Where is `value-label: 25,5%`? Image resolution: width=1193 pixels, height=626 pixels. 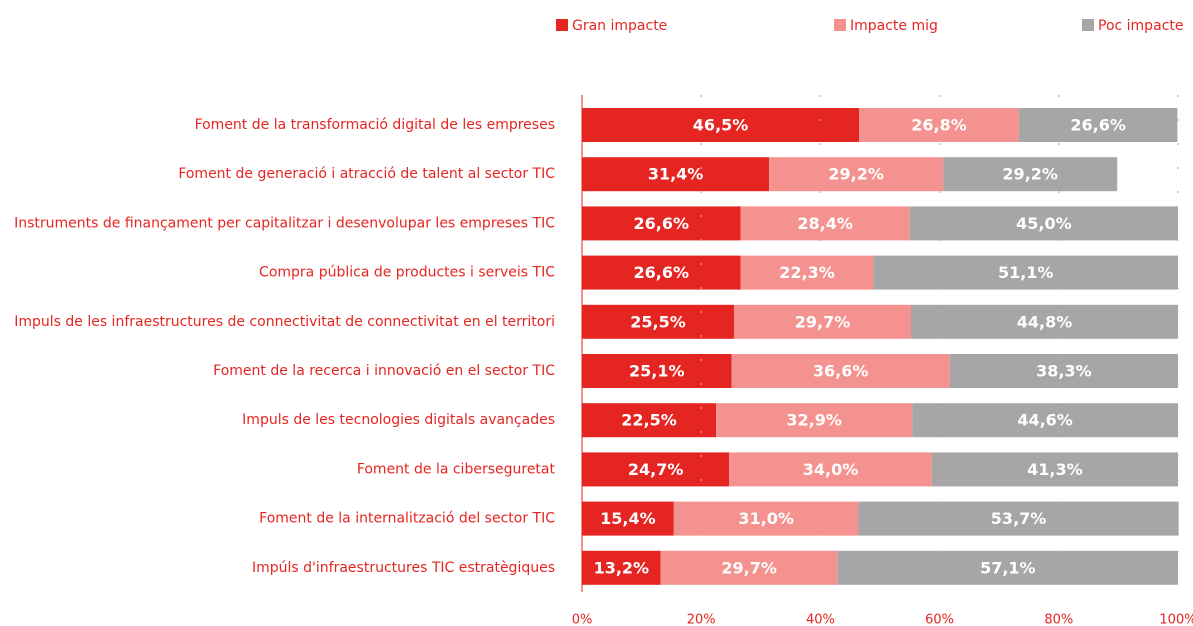
value-label: 25,5% is located at coordinates (658, 321).